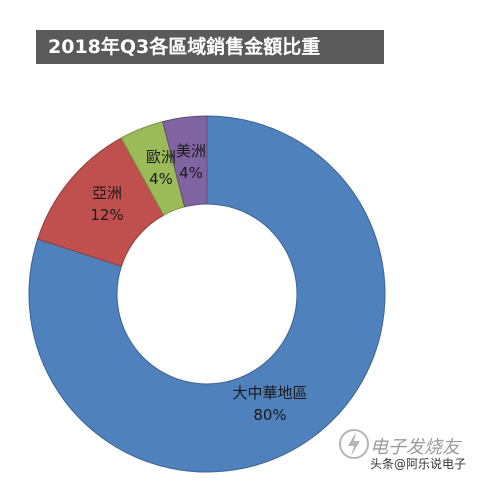 Image resolution: width=479 pixels, height=482 pixels. I want to click on chart-title: 2018年Q3各區域銷售金額比重, so click(184, 47).